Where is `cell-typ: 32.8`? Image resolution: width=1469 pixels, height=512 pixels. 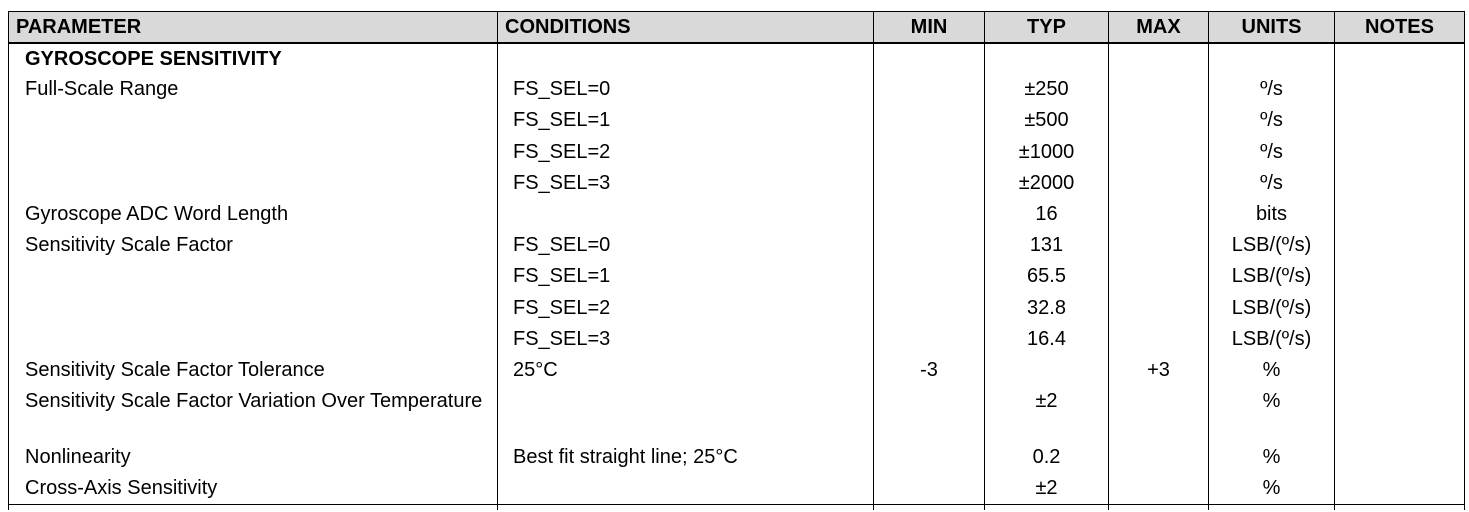 cell-typ: 32.8 is located at coordinates (1046, 308).